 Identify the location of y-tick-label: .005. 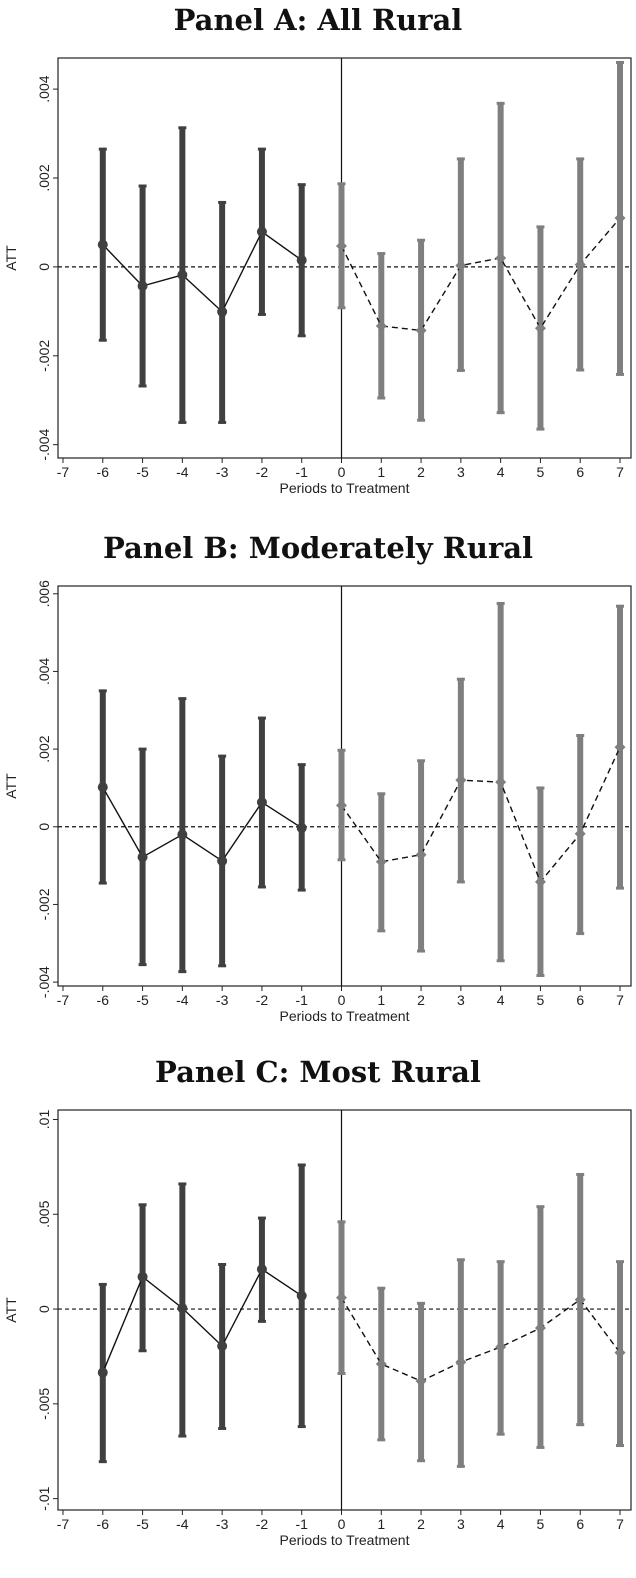
(44, 1213).